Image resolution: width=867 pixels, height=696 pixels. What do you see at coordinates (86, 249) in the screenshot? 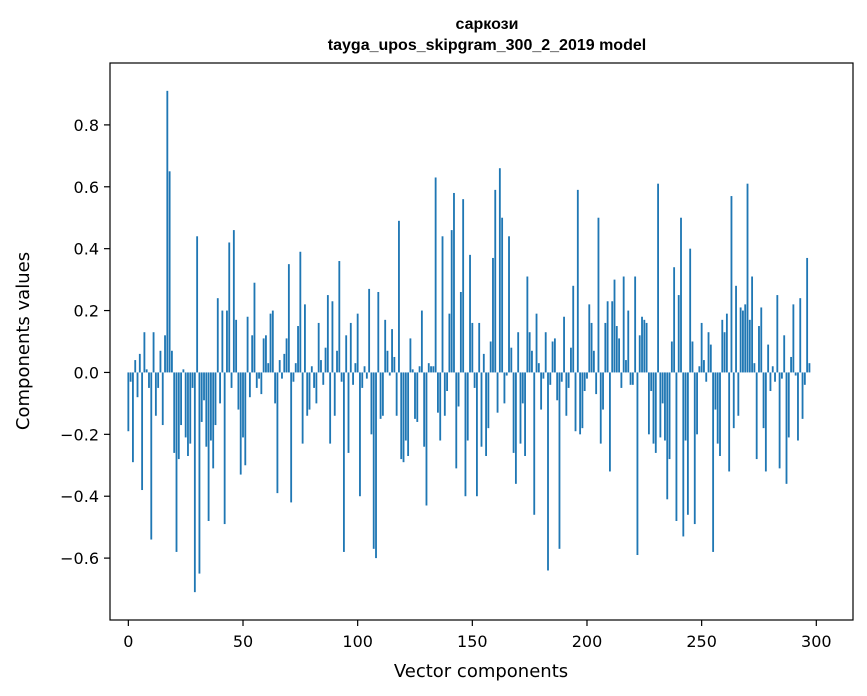
I see `y-tick-label: 0.4` at bounding box center [86, 249].